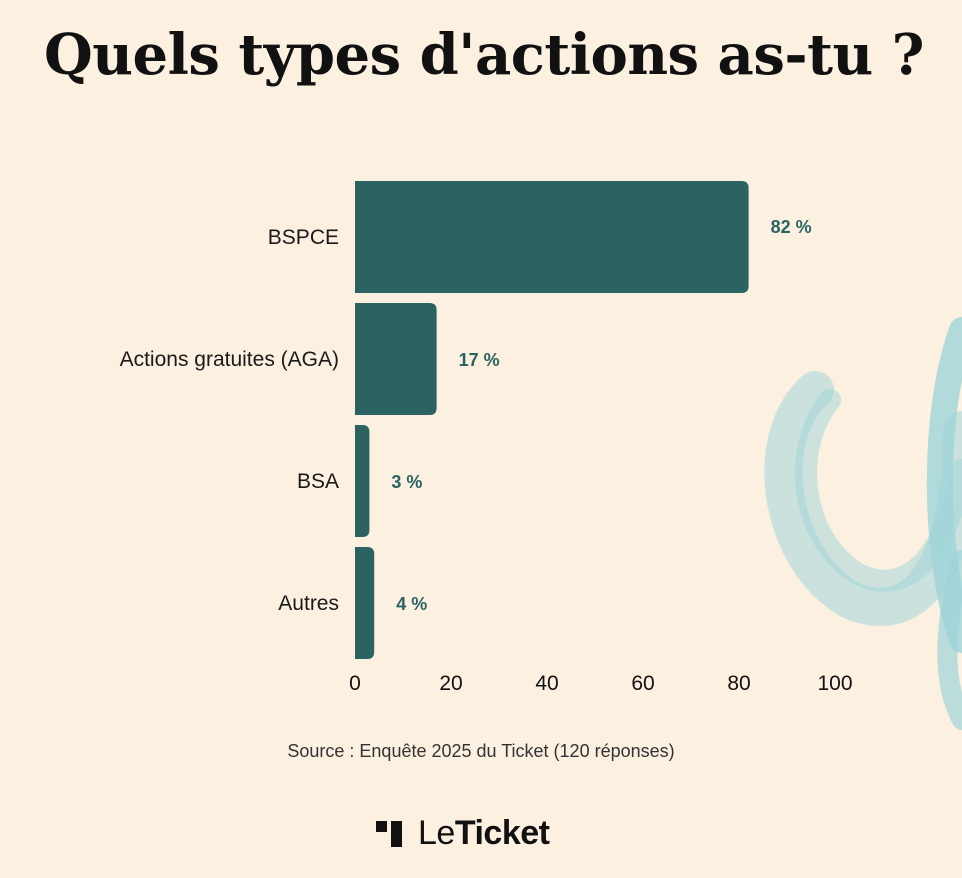  What do you see at coordinates (450, 683) in the screenshot?
I see `x-tick-label-1: 20` at bounding box center [450, 683].